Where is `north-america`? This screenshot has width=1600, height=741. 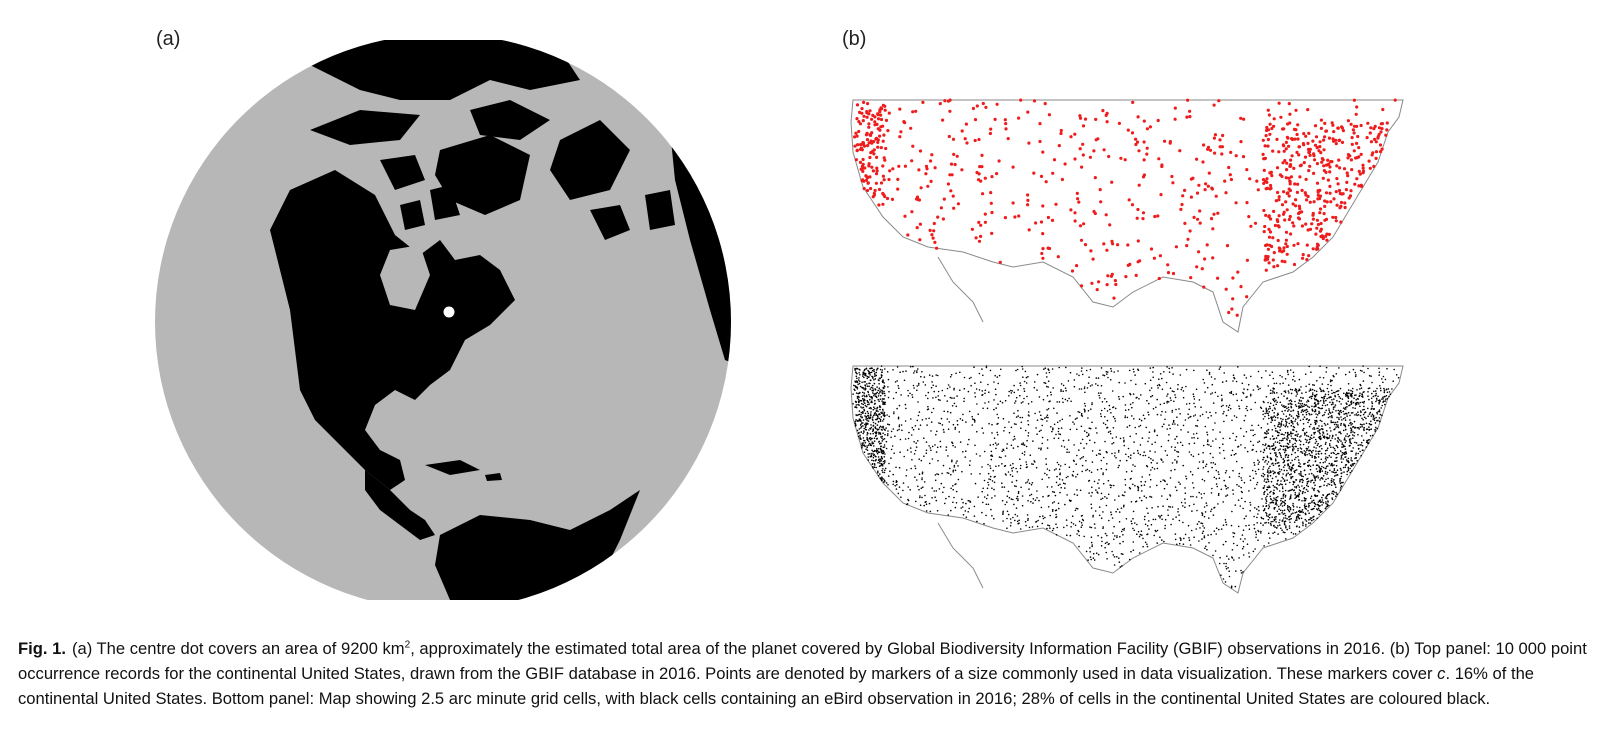 north-america is located at coordinates (392, 330).